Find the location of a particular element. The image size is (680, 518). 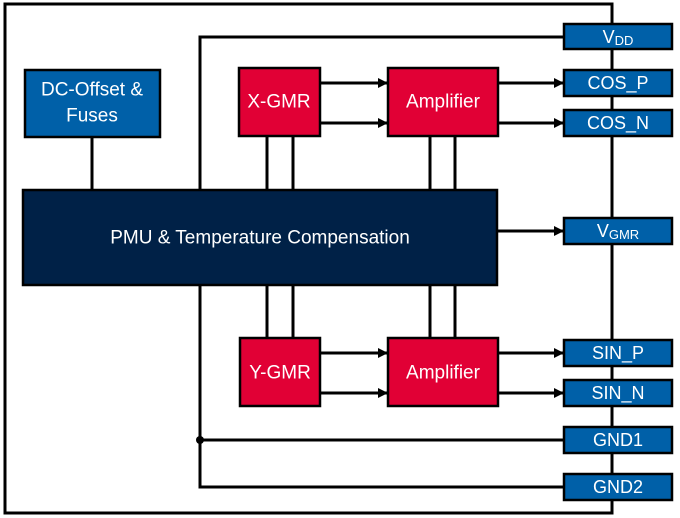

dc-offset-label-line2: Fuses is located at coordinates (92, 116).